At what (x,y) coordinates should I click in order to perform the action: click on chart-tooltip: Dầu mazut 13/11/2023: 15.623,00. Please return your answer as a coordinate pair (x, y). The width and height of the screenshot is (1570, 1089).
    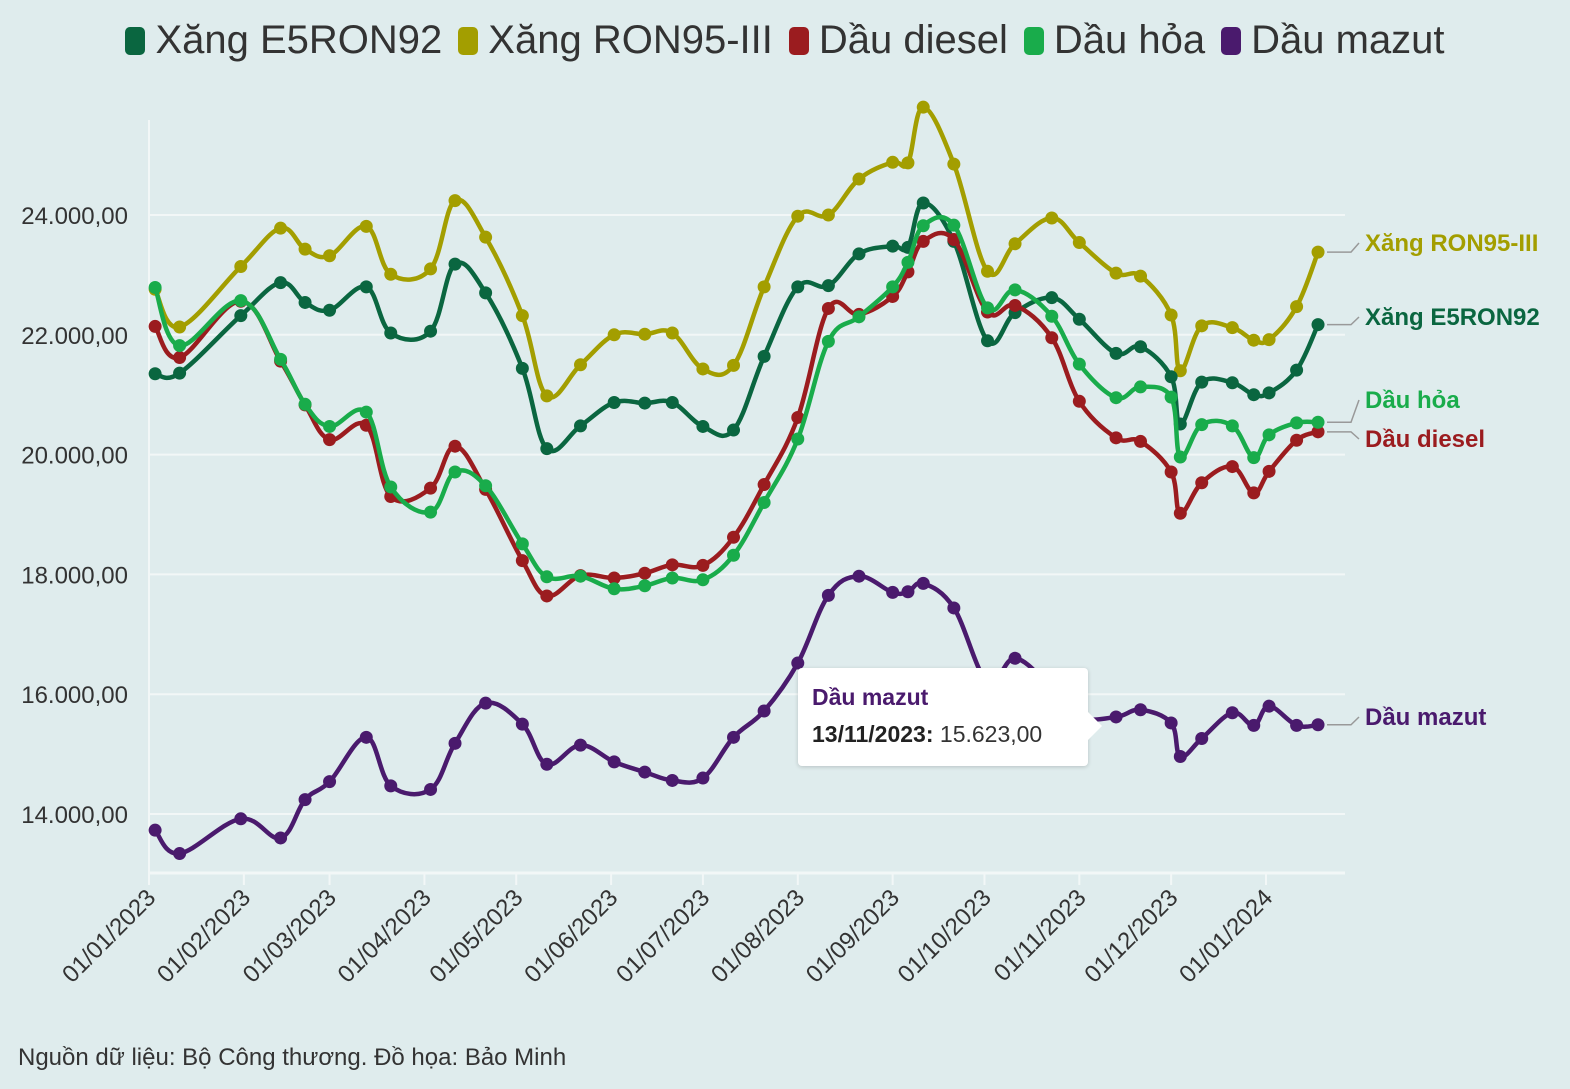
    Looking at the image, I should click on (950, 717).